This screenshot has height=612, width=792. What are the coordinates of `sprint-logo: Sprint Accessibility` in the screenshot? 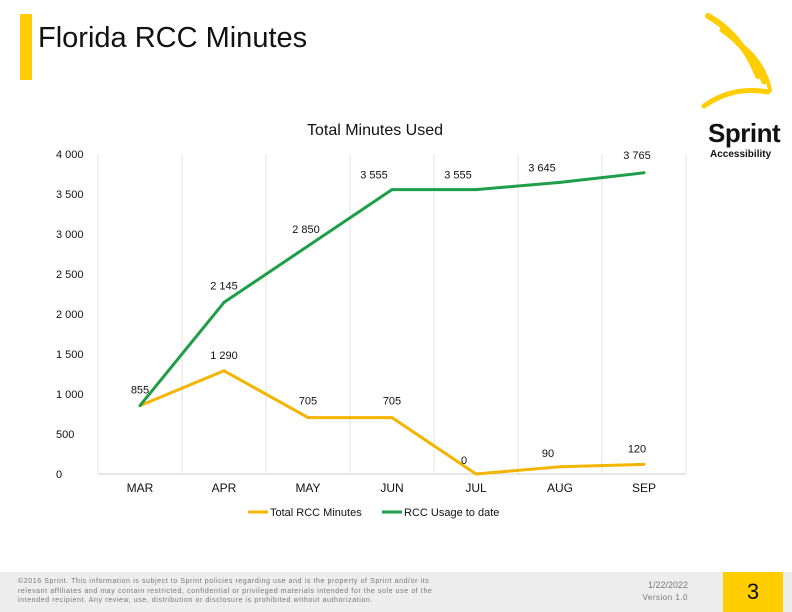 It's located at (740, 85).